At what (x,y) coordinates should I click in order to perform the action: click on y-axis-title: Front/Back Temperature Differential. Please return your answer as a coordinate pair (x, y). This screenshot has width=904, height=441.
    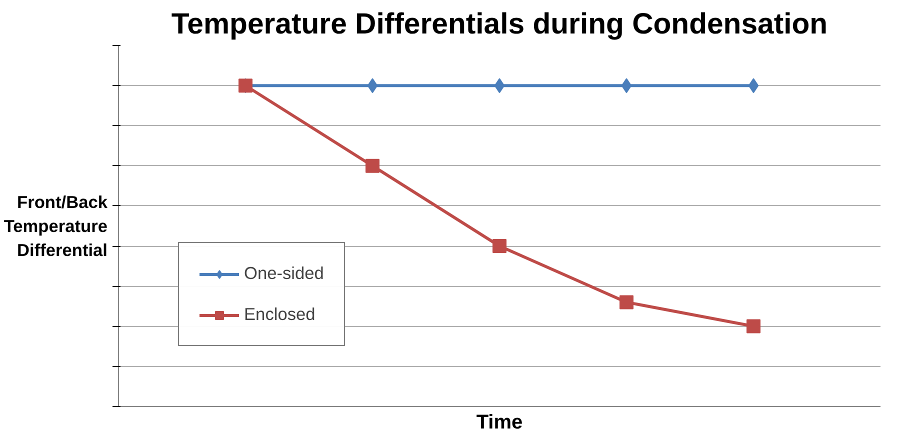
    Looking at the image, I should click on (56, 226).